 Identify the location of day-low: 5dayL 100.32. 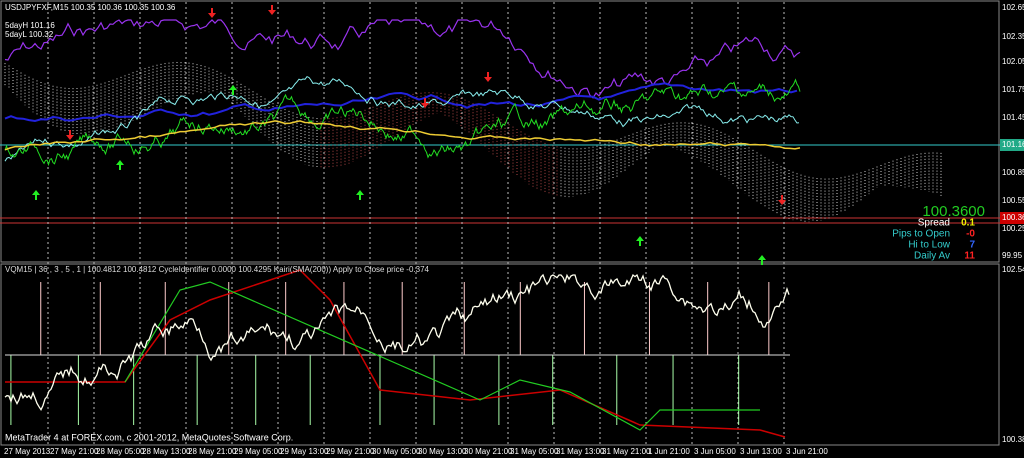
(29, 34).